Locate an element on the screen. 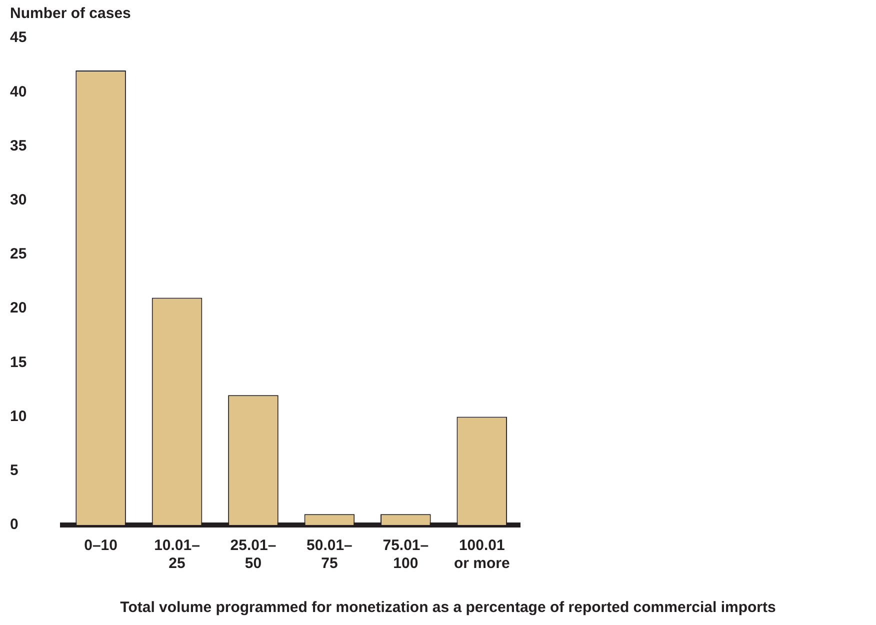  y-tick-label: 45 is located at coordinates (18, 37).